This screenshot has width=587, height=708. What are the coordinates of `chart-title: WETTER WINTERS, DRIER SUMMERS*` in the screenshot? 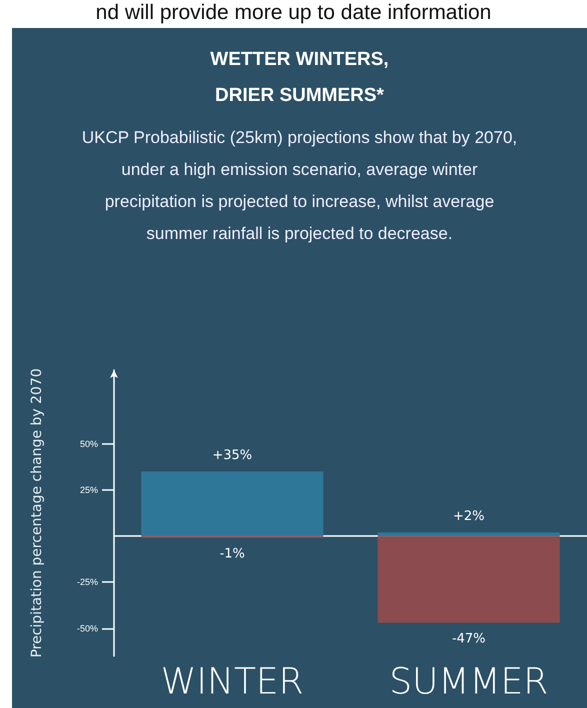 It's located at (299, 78).